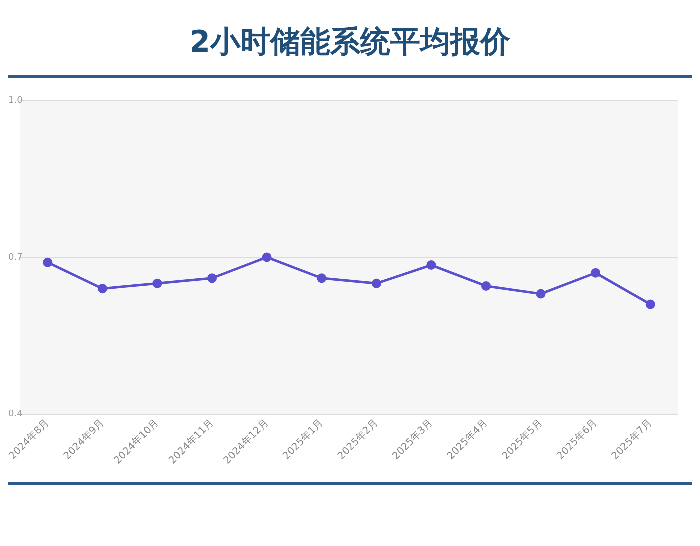 The height and width of the screenshot is (546, 700). I want to click on y-tick-label: 1.0, so click(16, 101).